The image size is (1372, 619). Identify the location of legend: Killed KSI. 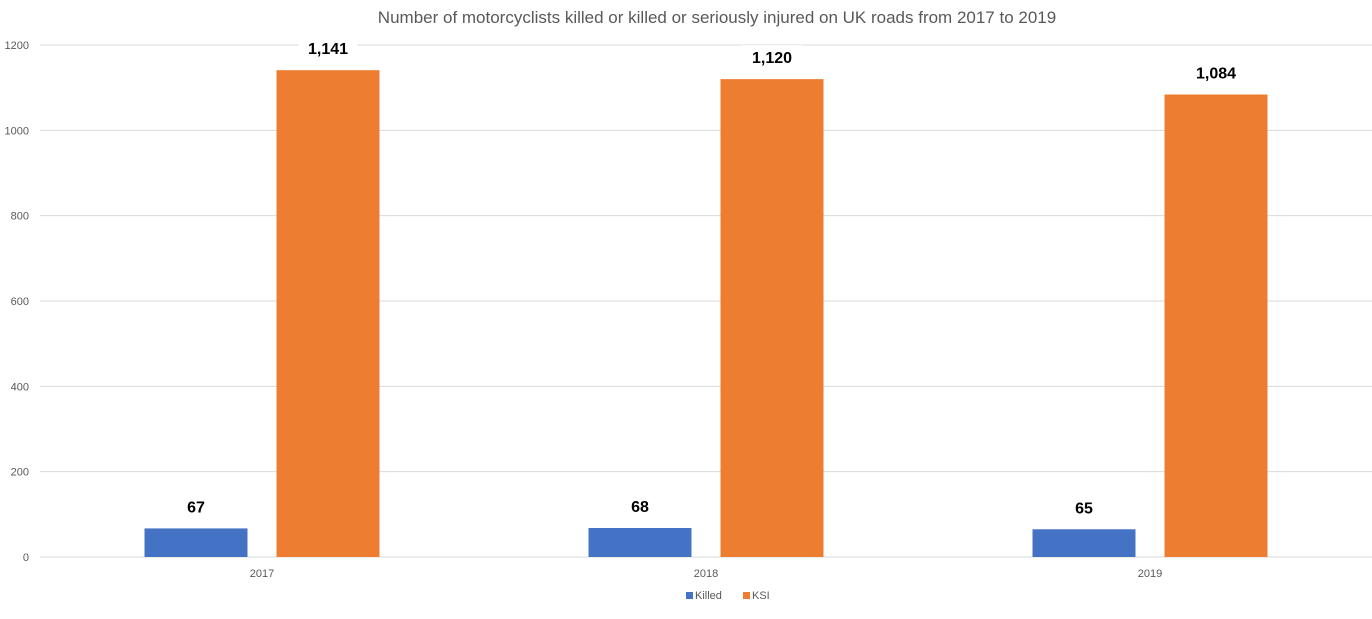
(728, 596).